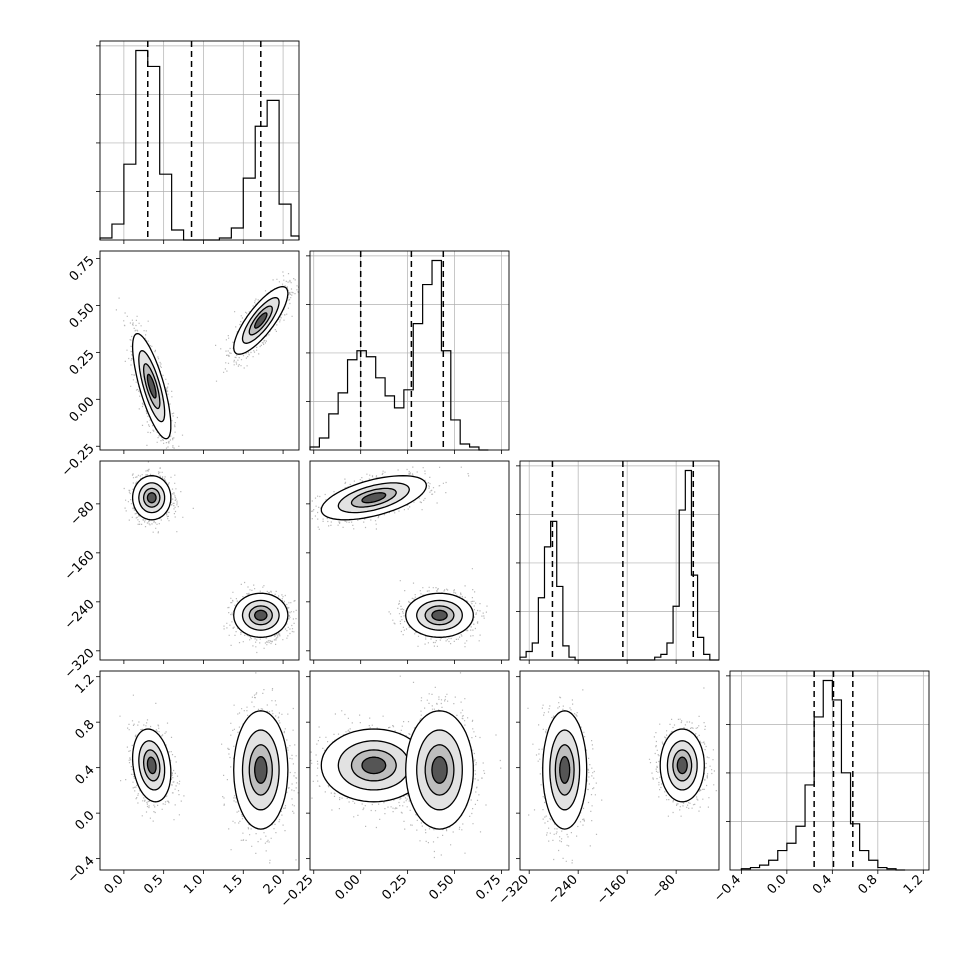 The height and width of the screenshot is (970, 970). Describe the element at coordinates (619, 565) in the screenshot. I see `hist-2-steps` at that location.